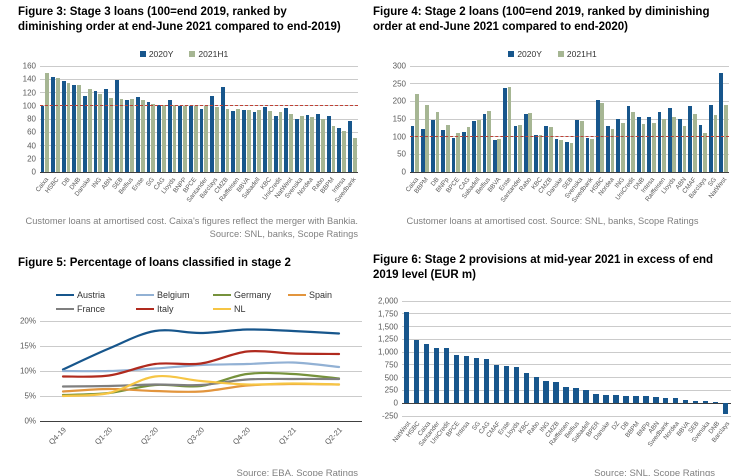  What do you see at coordinates (31, 159) in the screenshot?
I see `y-axis-tick-label: 20` at bounding box center [31, 159].